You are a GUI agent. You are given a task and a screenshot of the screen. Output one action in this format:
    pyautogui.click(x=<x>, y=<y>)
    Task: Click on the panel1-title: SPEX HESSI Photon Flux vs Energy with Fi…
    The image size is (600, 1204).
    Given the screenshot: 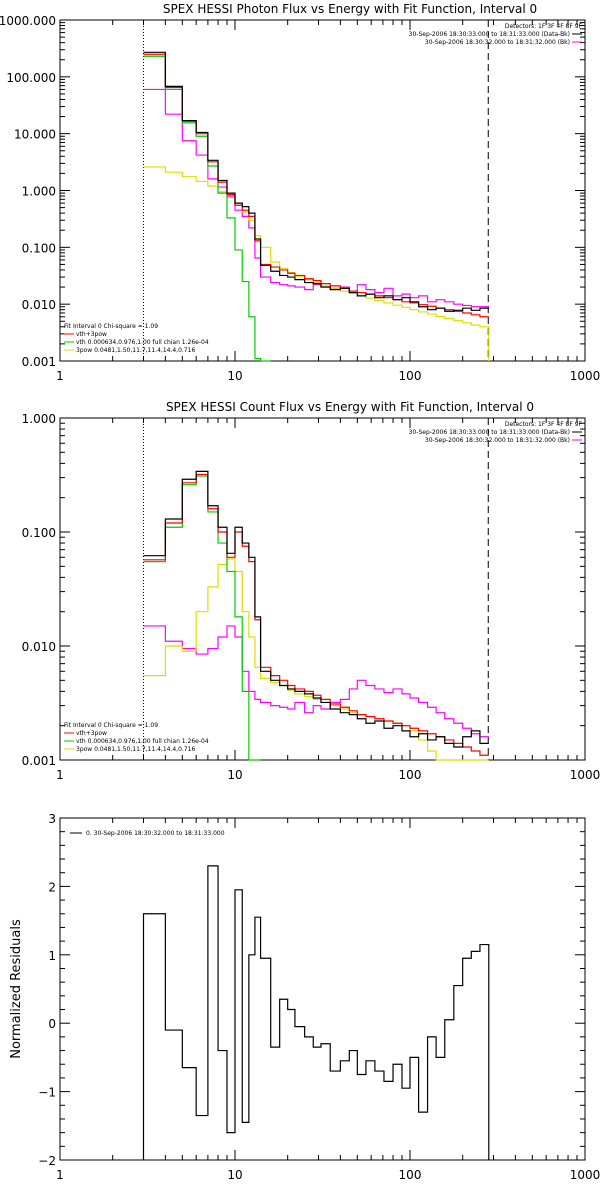 What is the action you would take?
    pyautogui.click(x=350, y=9)
    